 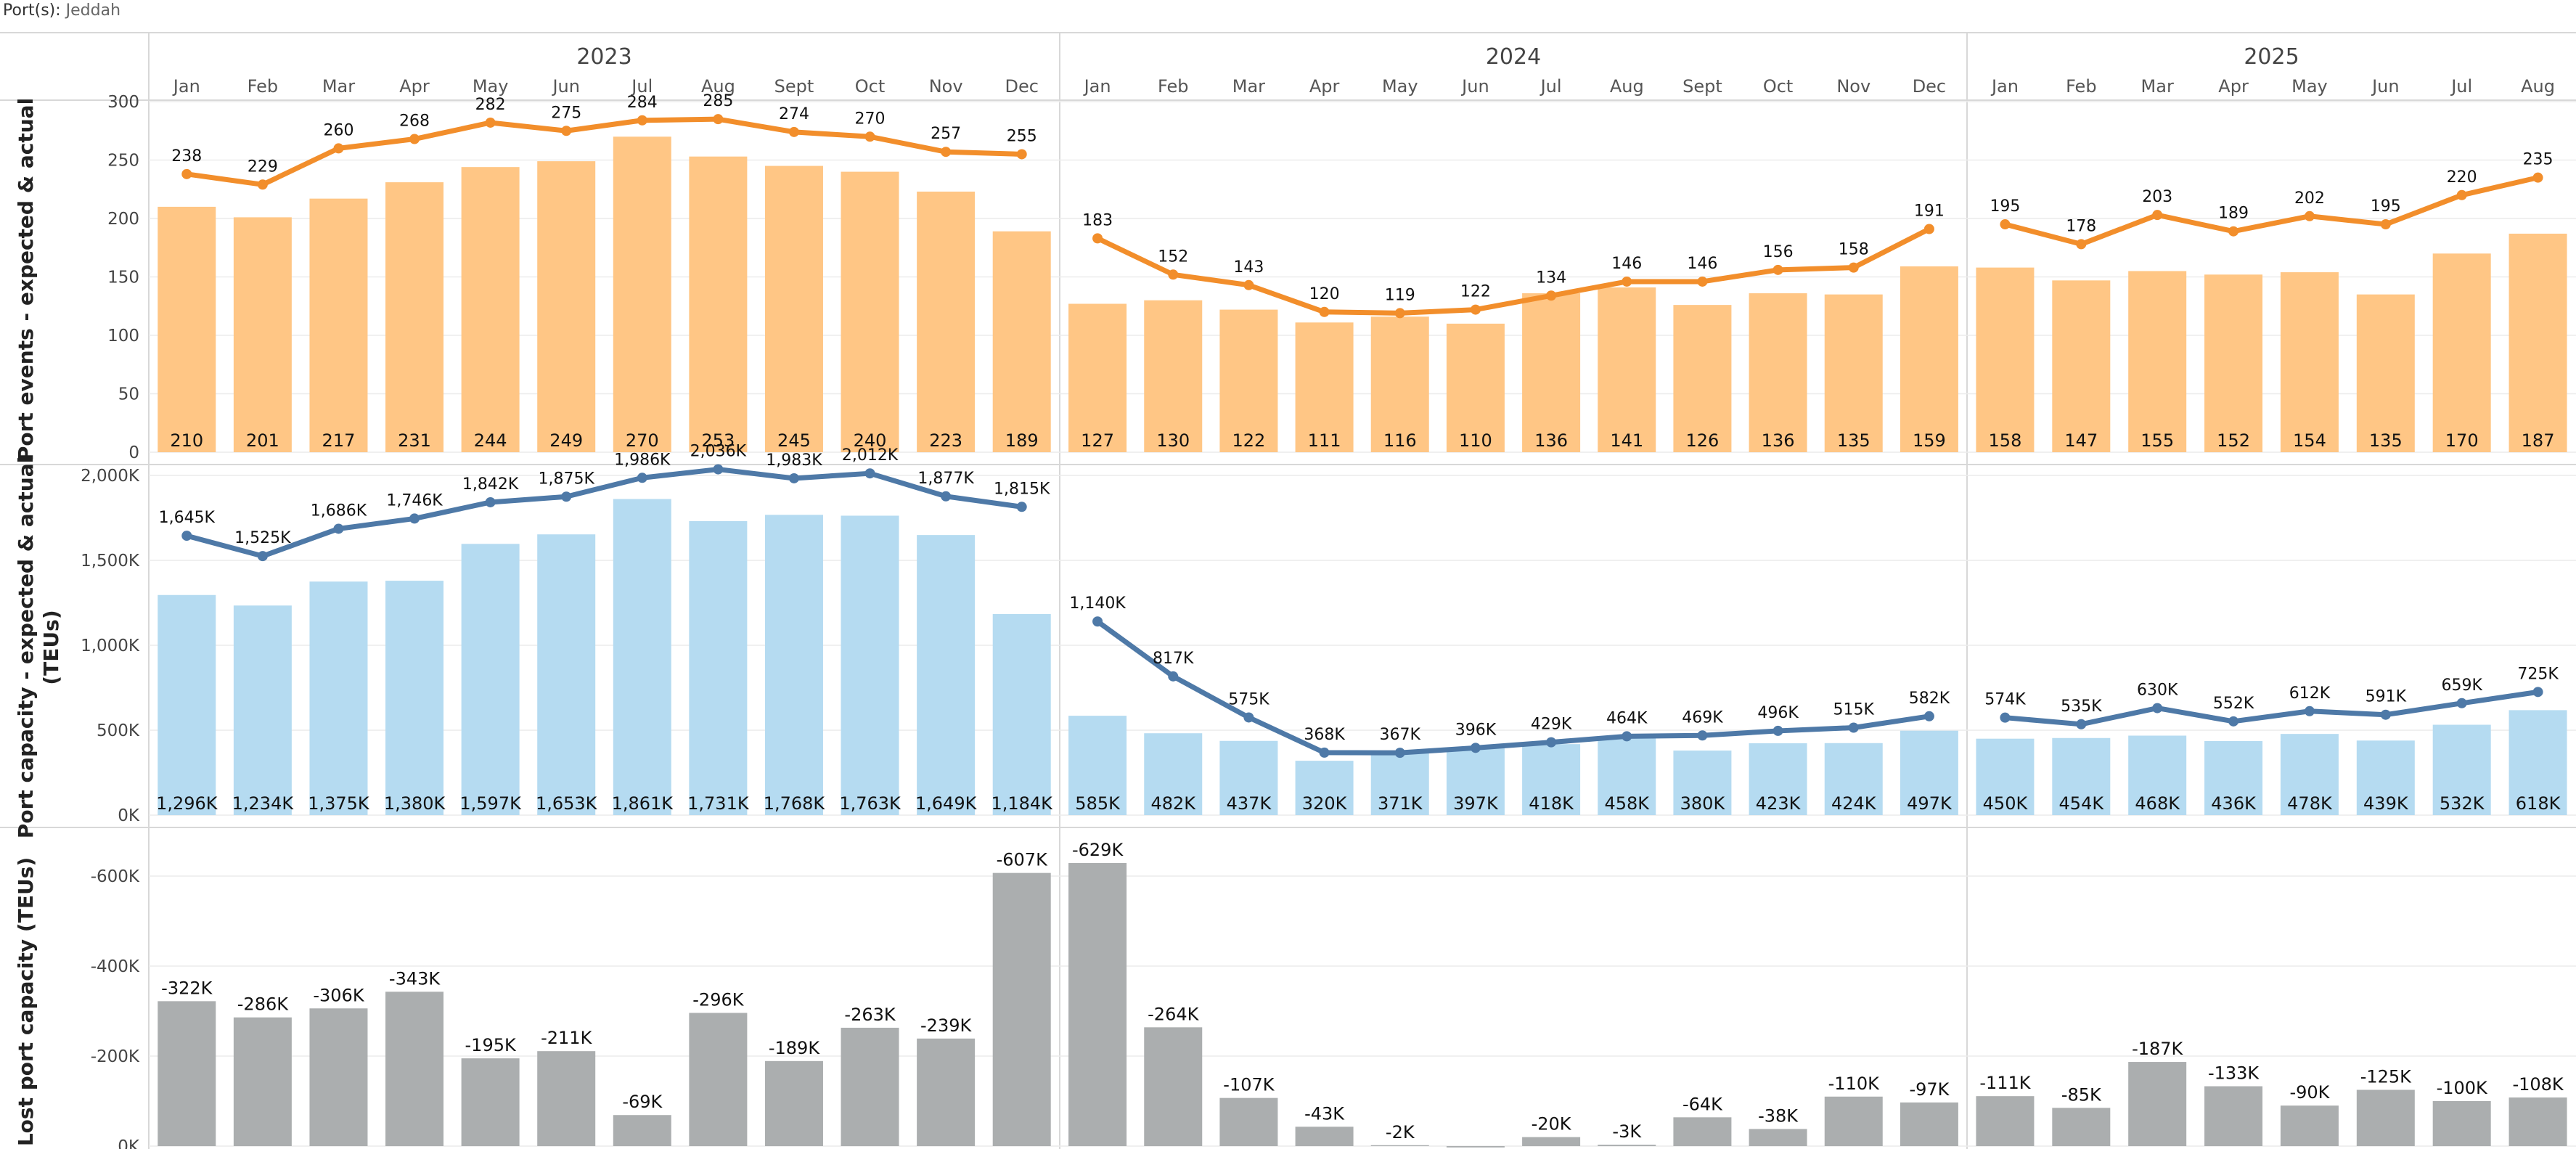 I want to click on capacity-bar-label: 1,375K, so click(x=339, y=803).